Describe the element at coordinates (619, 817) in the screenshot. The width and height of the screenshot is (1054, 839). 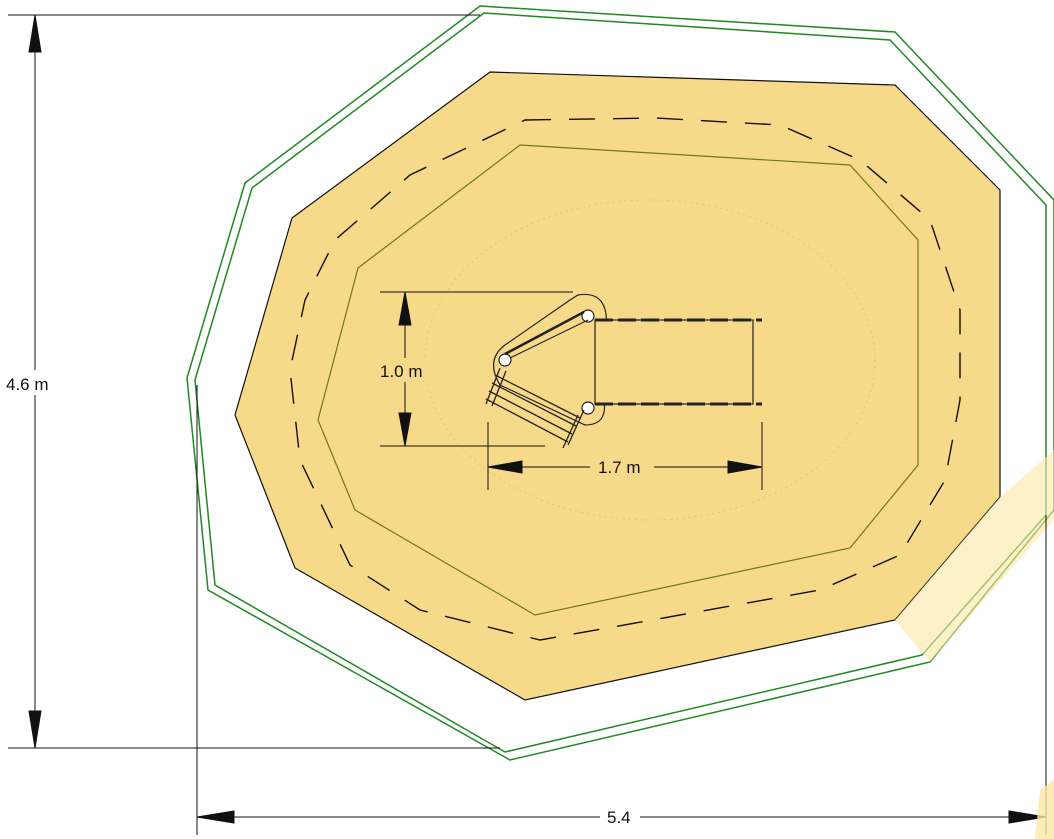
I see `width-label: 5.4` at that location.